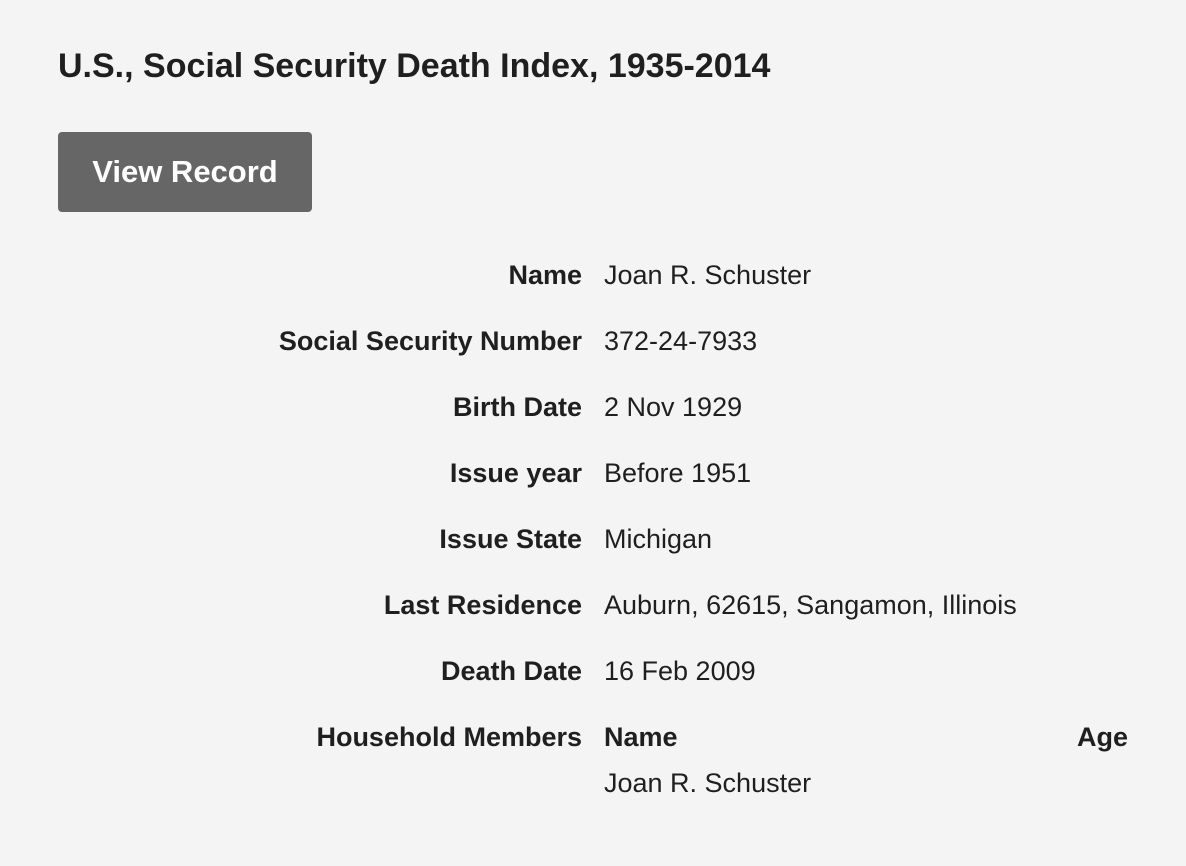 This screenshot has width=1186, height=866. Describe the element at coordinates (810, 605) in the screenshot. I see `field-value: Auburn, 62615, Sangamon, Illinois` at that location.